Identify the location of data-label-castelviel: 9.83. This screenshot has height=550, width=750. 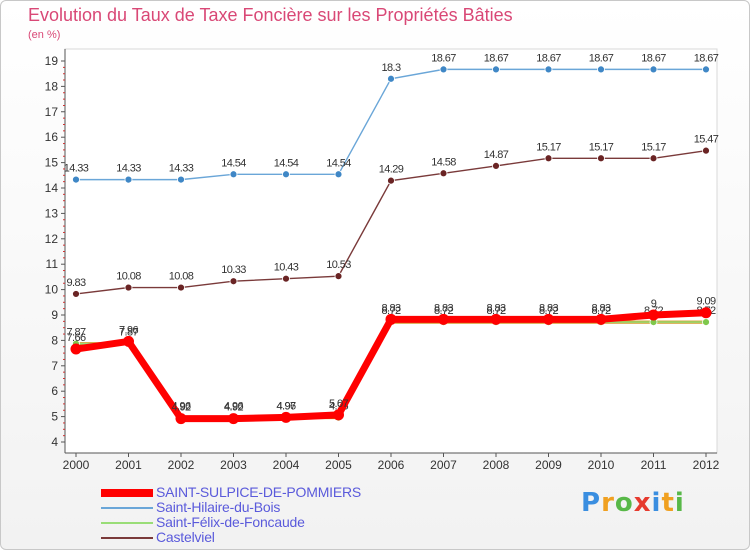
(75, 283).